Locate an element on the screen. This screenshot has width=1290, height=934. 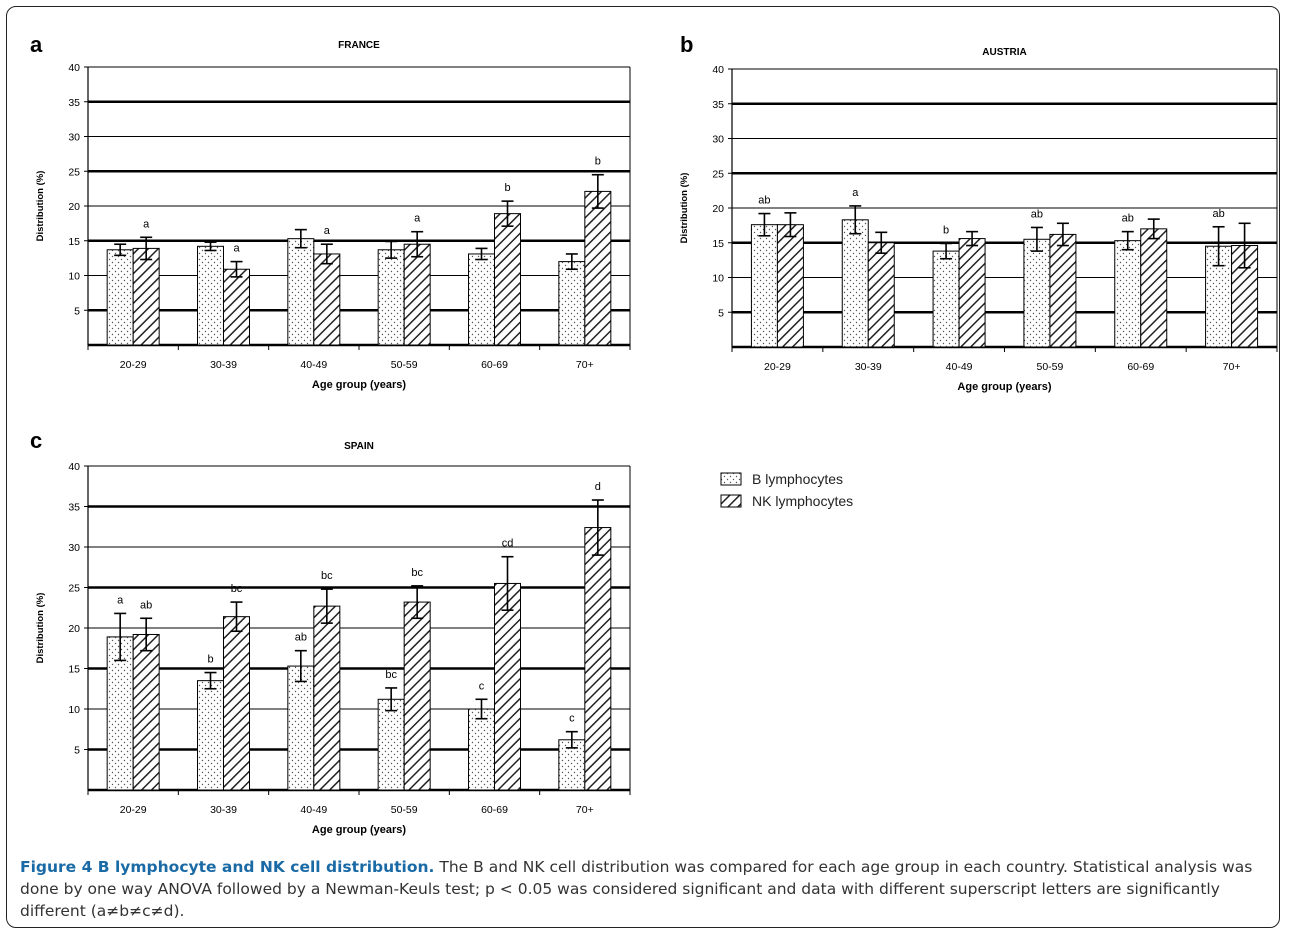
chart-title: SPAIN is located at coordinates (359, 446).